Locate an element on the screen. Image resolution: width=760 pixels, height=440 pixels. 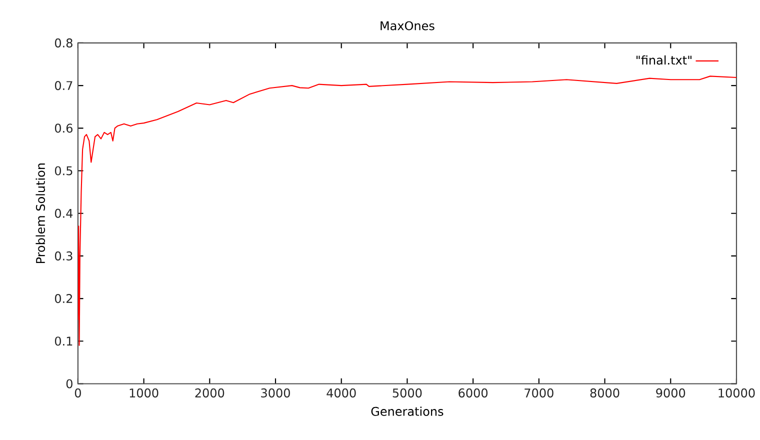
x-tick-label: 10000 is located at coordinates (736, 393).